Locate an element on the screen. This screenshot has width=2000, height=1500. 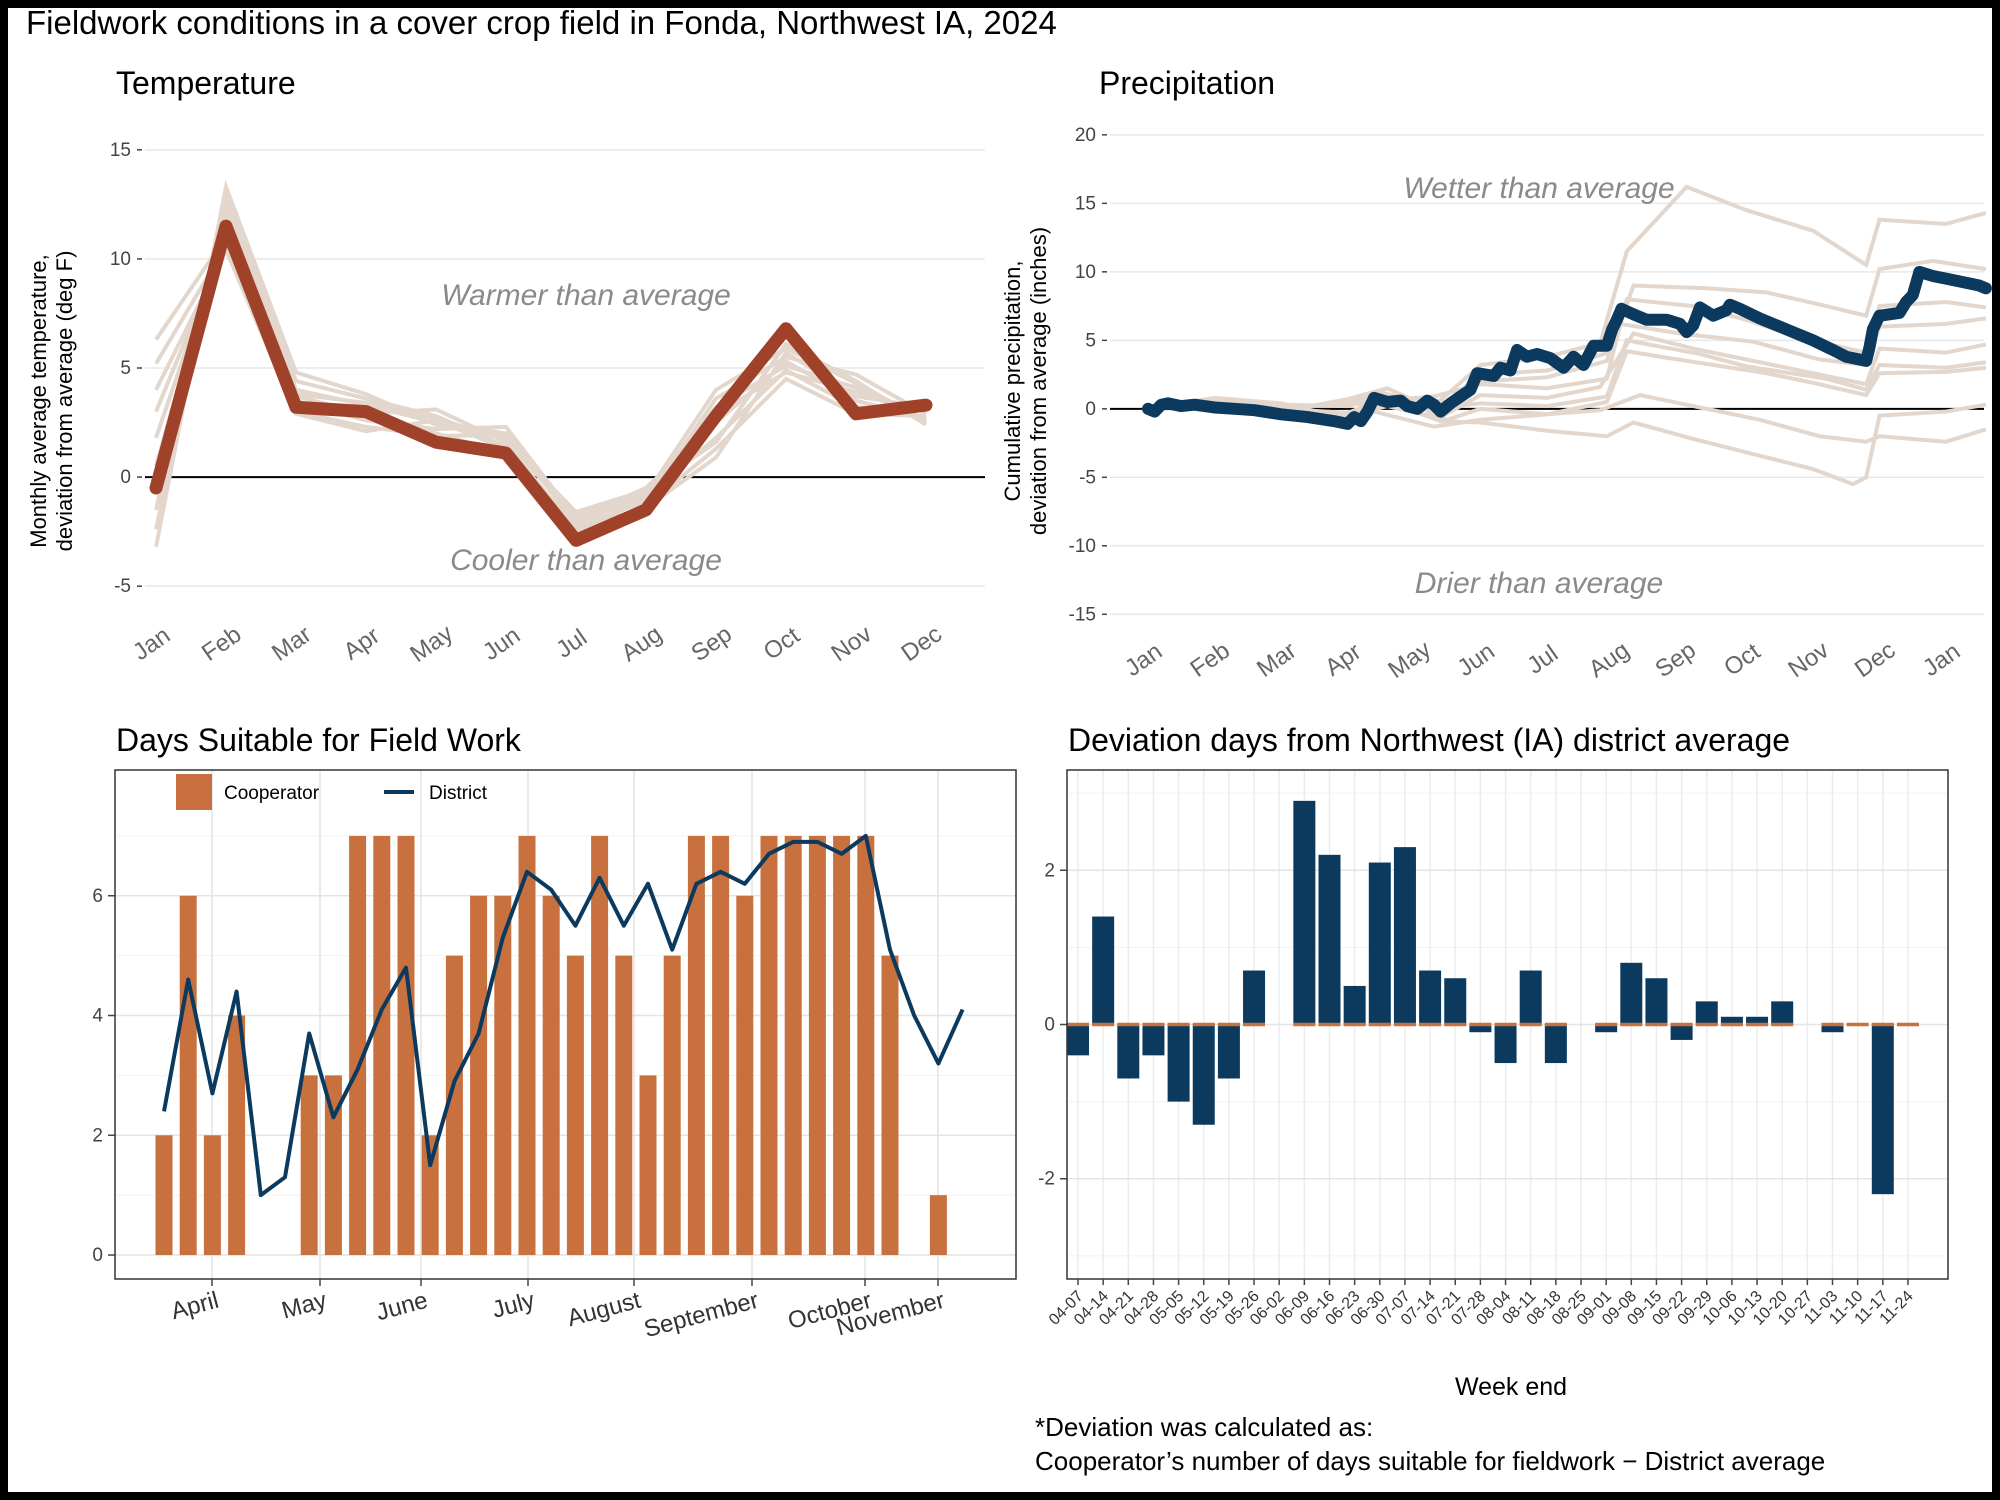
days-legend: Cooperator District is located at coordinates (332, 792).